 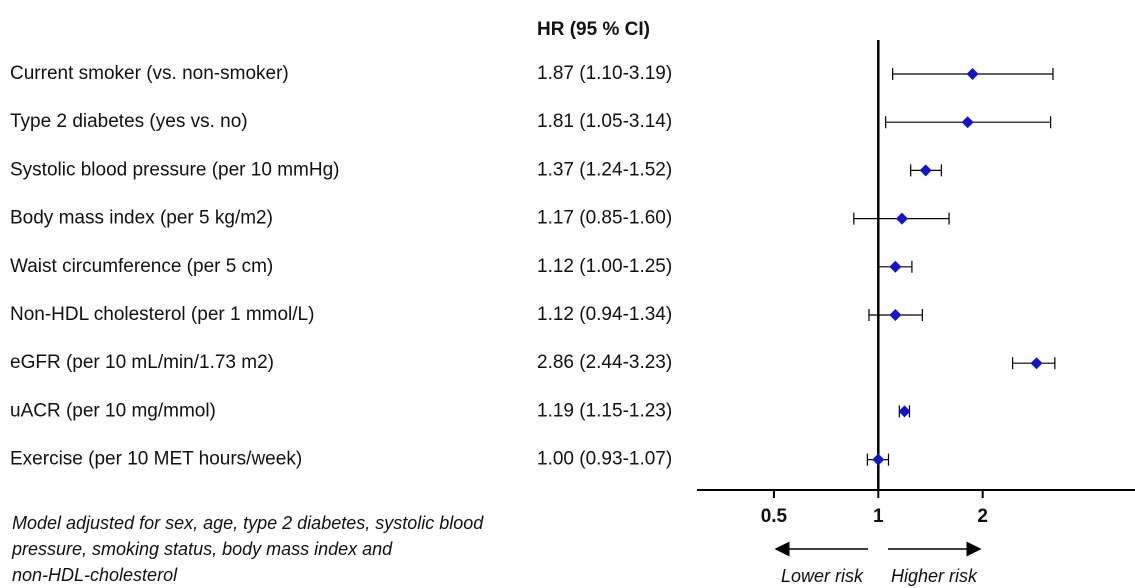 I want to click on hr-label: 1.12 (0.94-1.34), so click(x=604, y=314).